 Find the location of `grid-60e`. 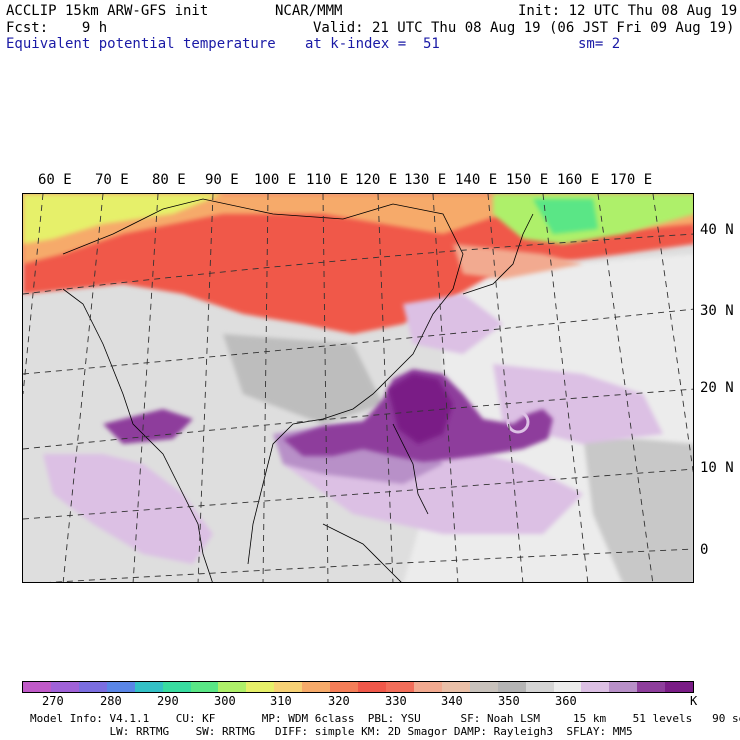

grid-60e is located at coordinates (33, 294).